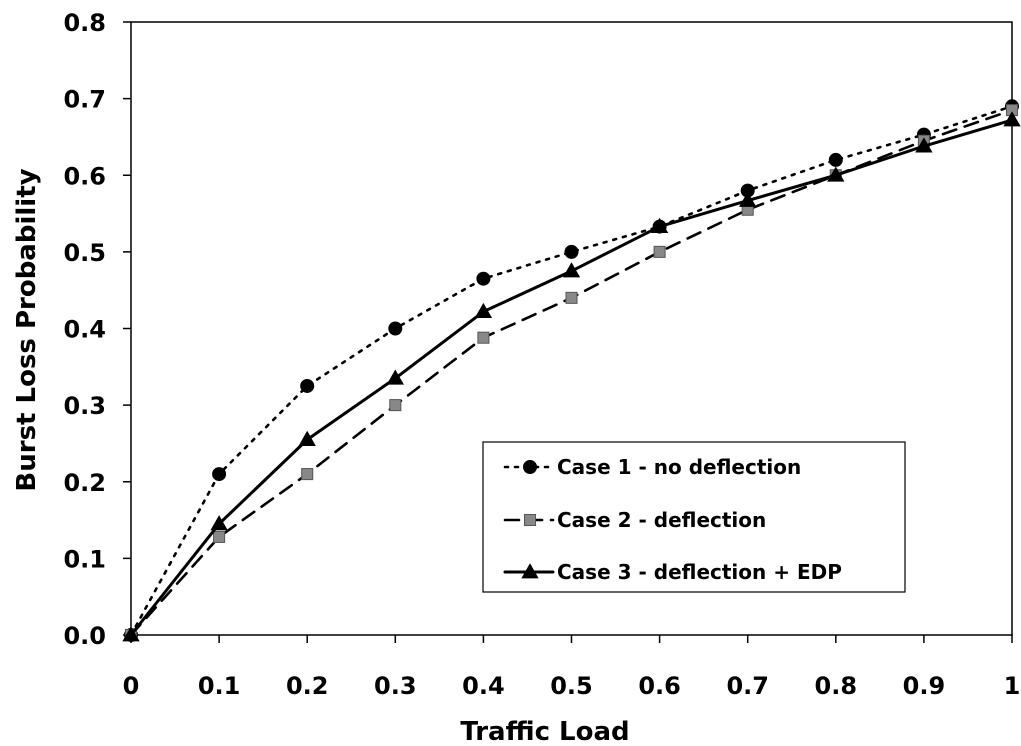  What do you see at coordinates (84, 483) in the screenshot?
I see `y-tick-label: 0.2` at bounding box center [84, 483].